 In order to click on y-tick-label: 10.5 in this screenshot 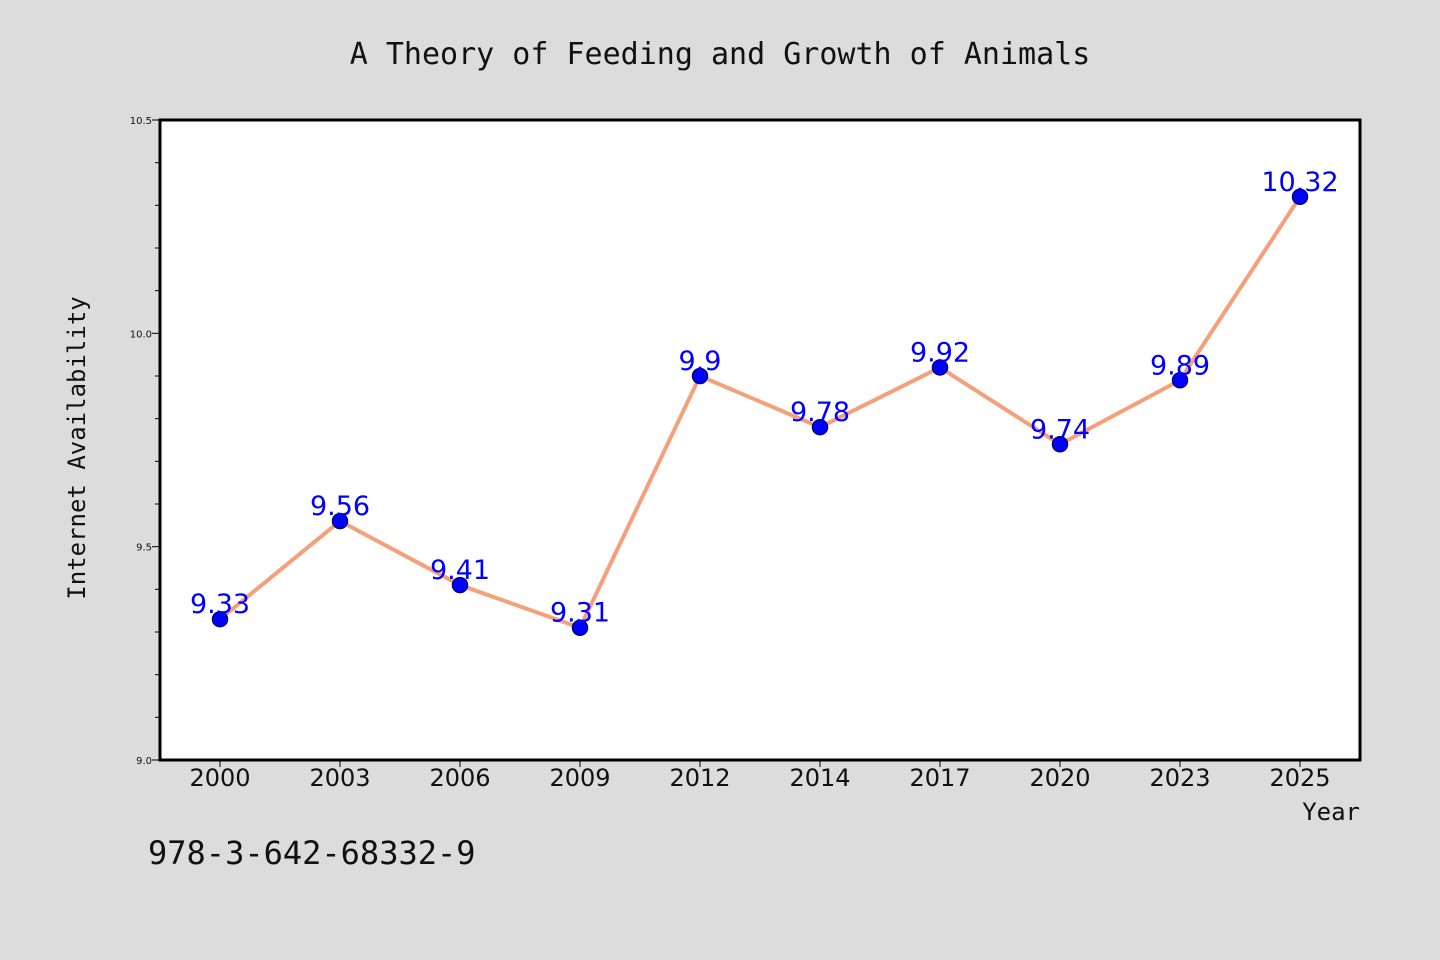, I will do `click(141, 121)`.